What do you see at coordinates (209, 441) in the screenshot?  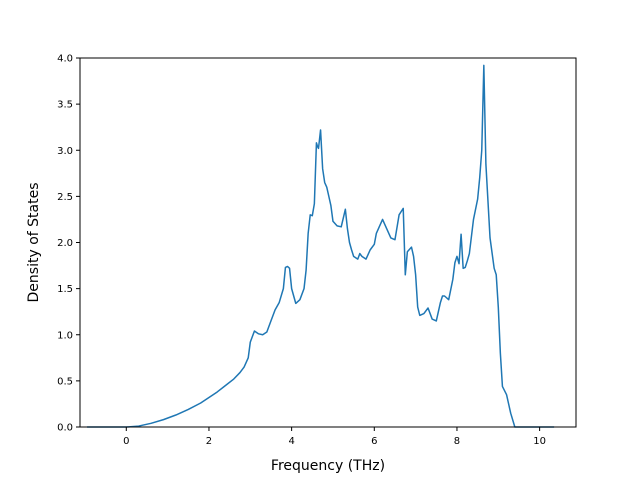 I see `x-tick-label: 2` at bounding box center [209, 441].